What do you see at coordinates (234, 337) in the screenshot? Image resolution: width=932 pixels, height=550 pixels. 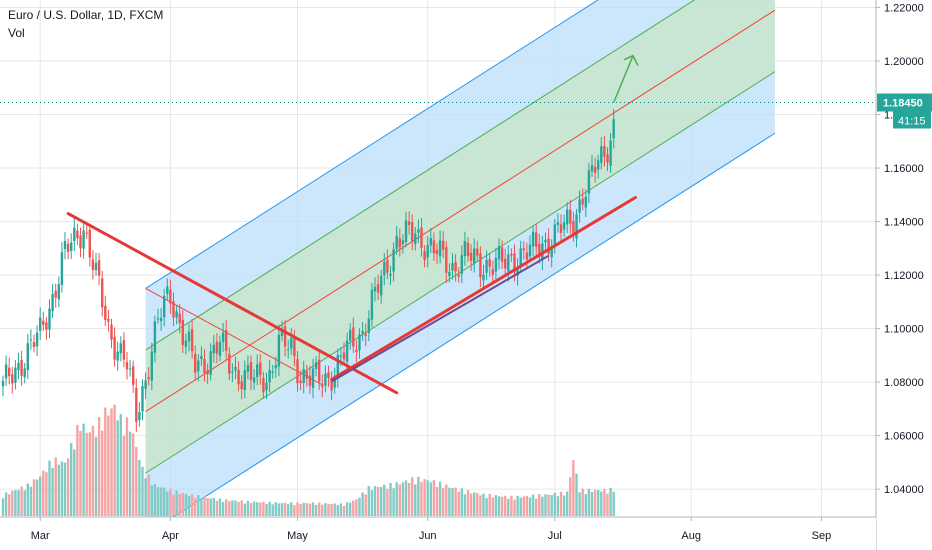 I see `pitchfork-handle-line` at bounding box center [234, 337].